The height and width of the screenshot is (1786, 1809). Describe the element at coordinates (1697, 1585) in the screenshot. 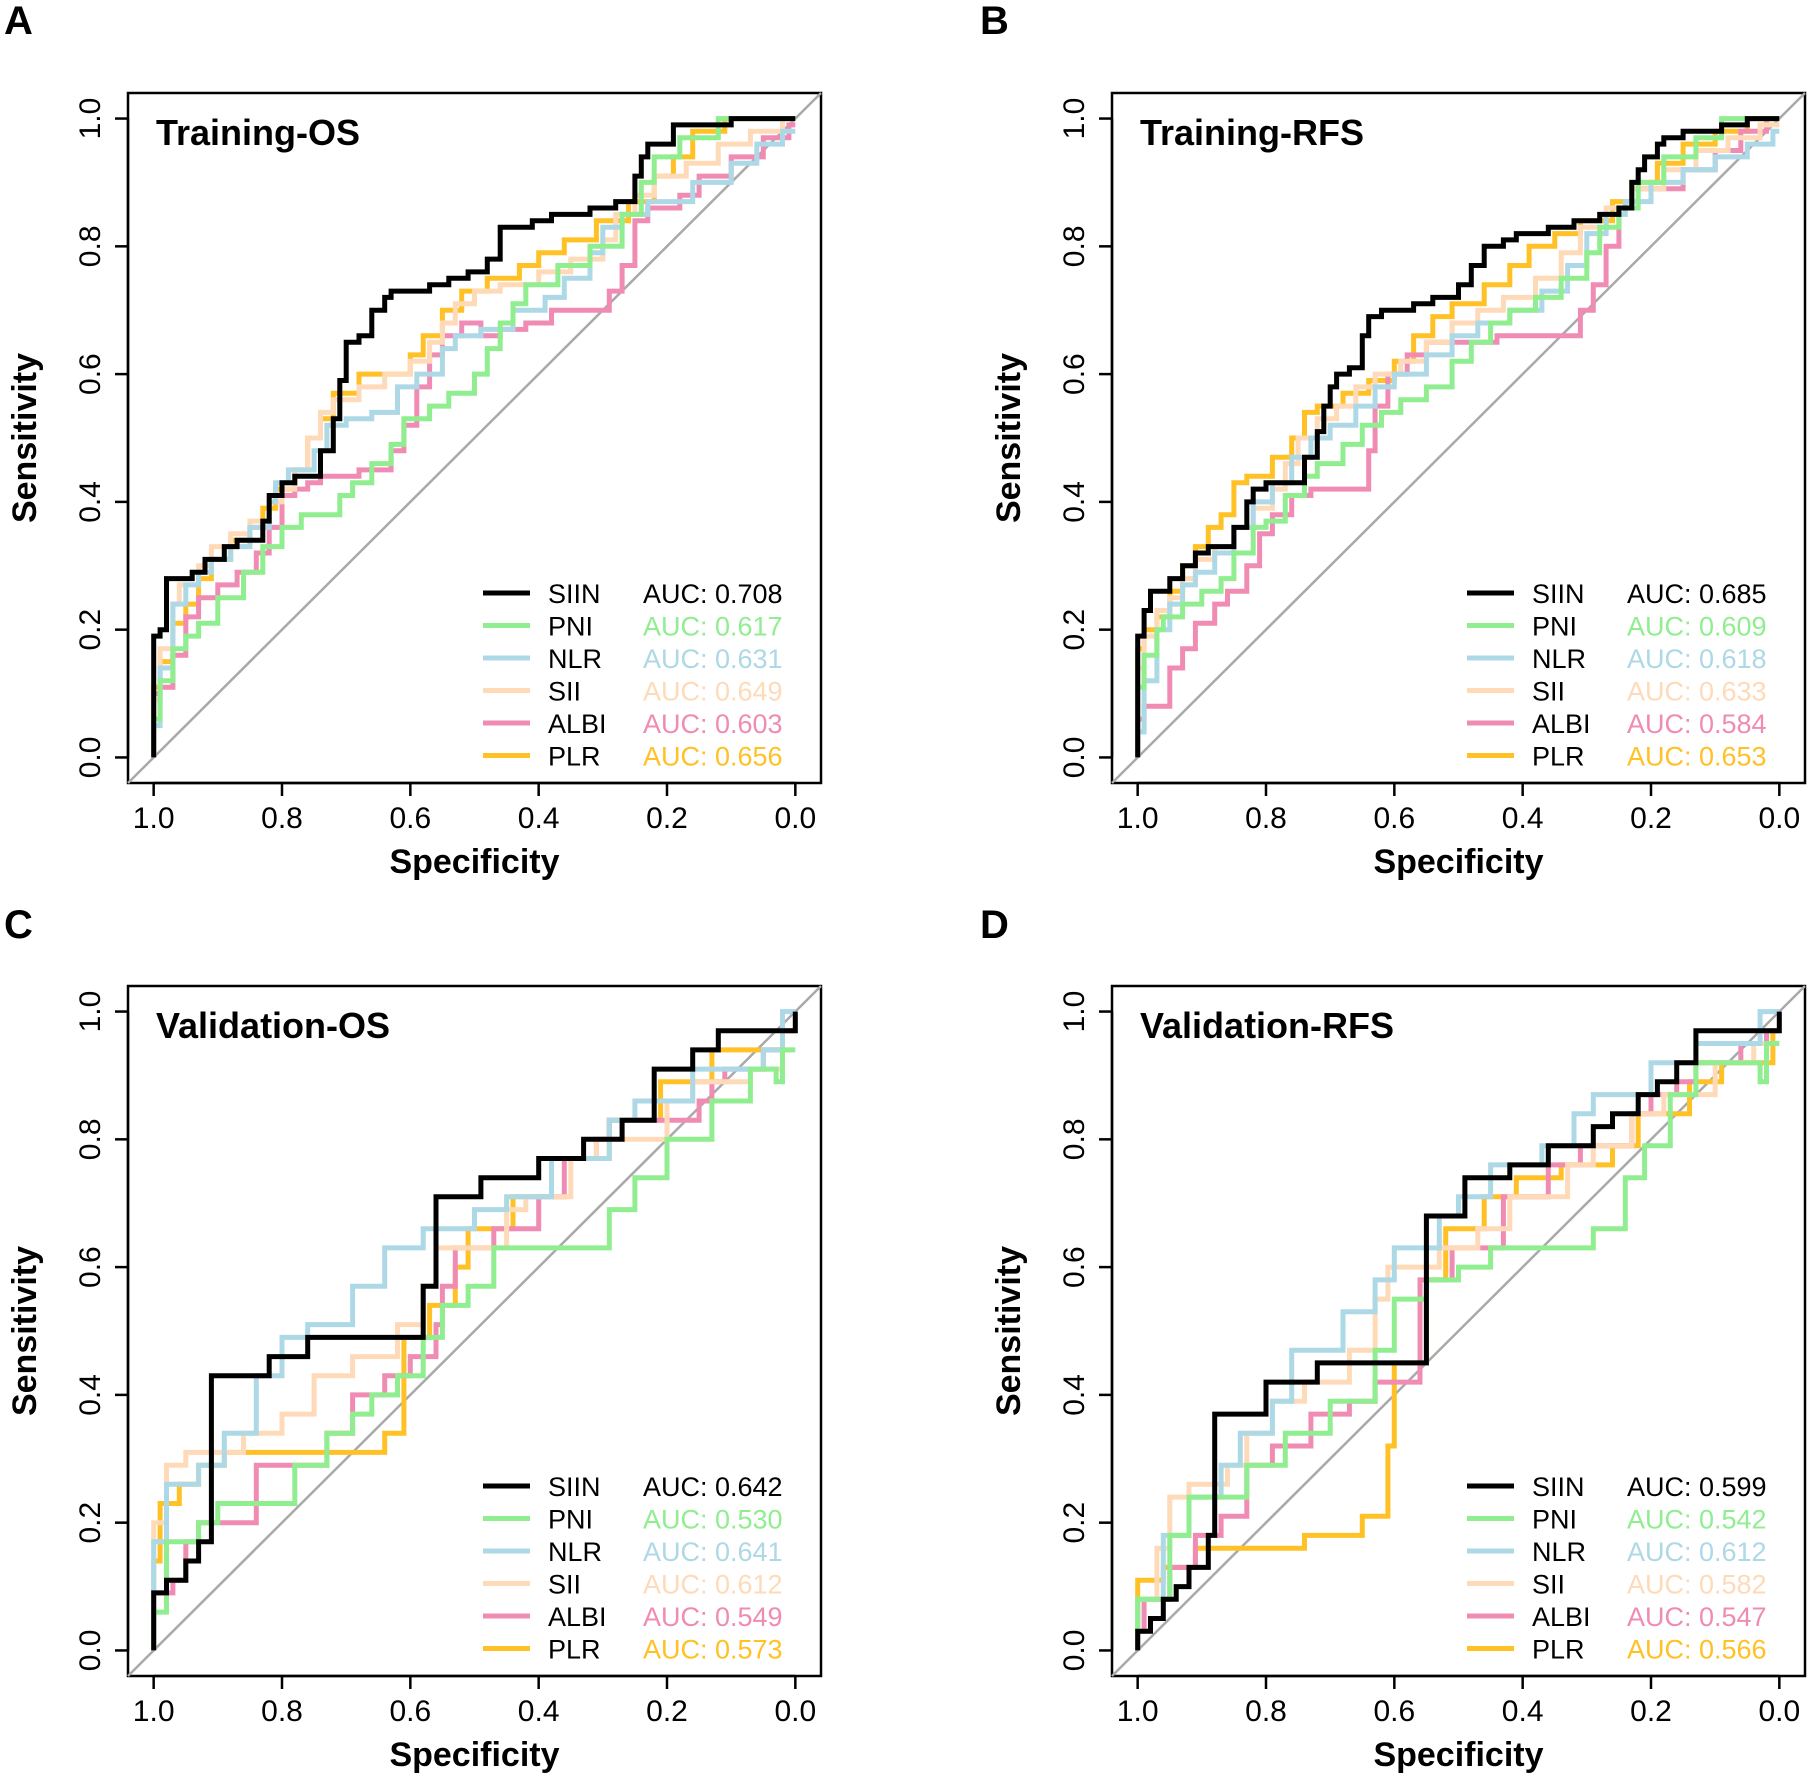

I see `legend-auc-value: AUC: 0.582` at that location.